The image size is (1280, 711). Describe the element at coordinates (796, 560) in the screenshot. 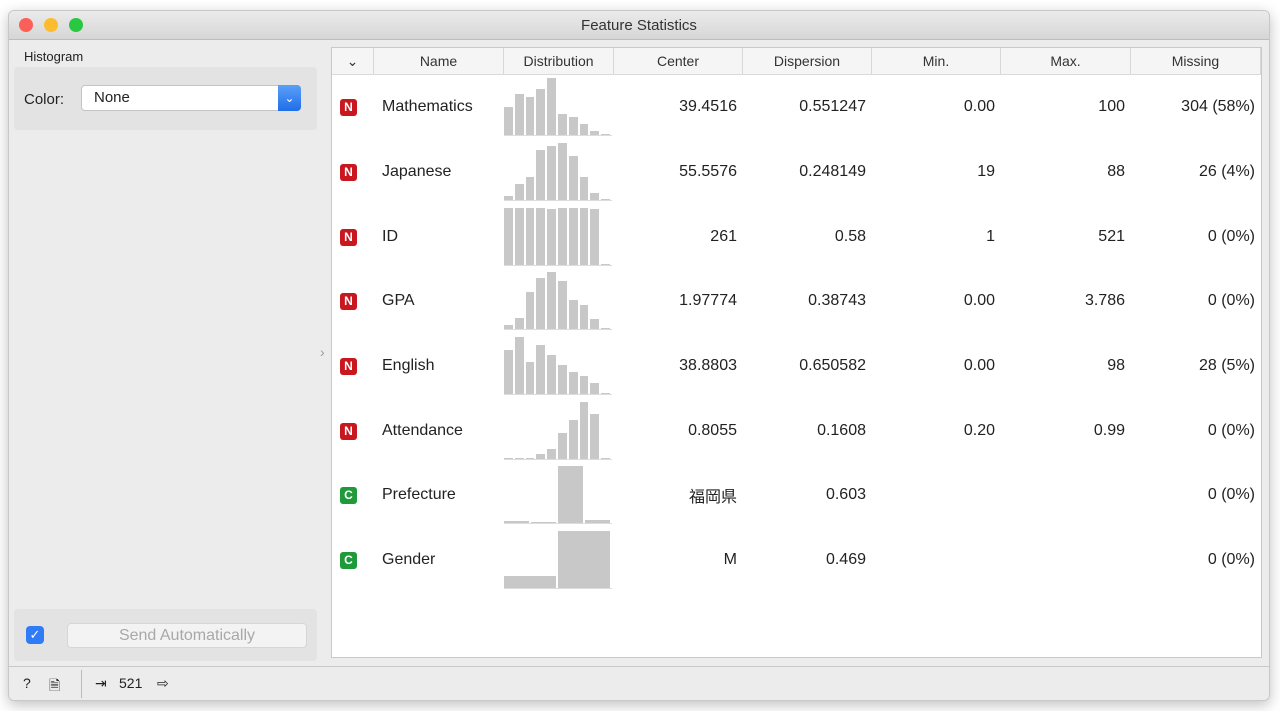

I see `table-row: C Gender M 0.469 0 (0%)` at that location.